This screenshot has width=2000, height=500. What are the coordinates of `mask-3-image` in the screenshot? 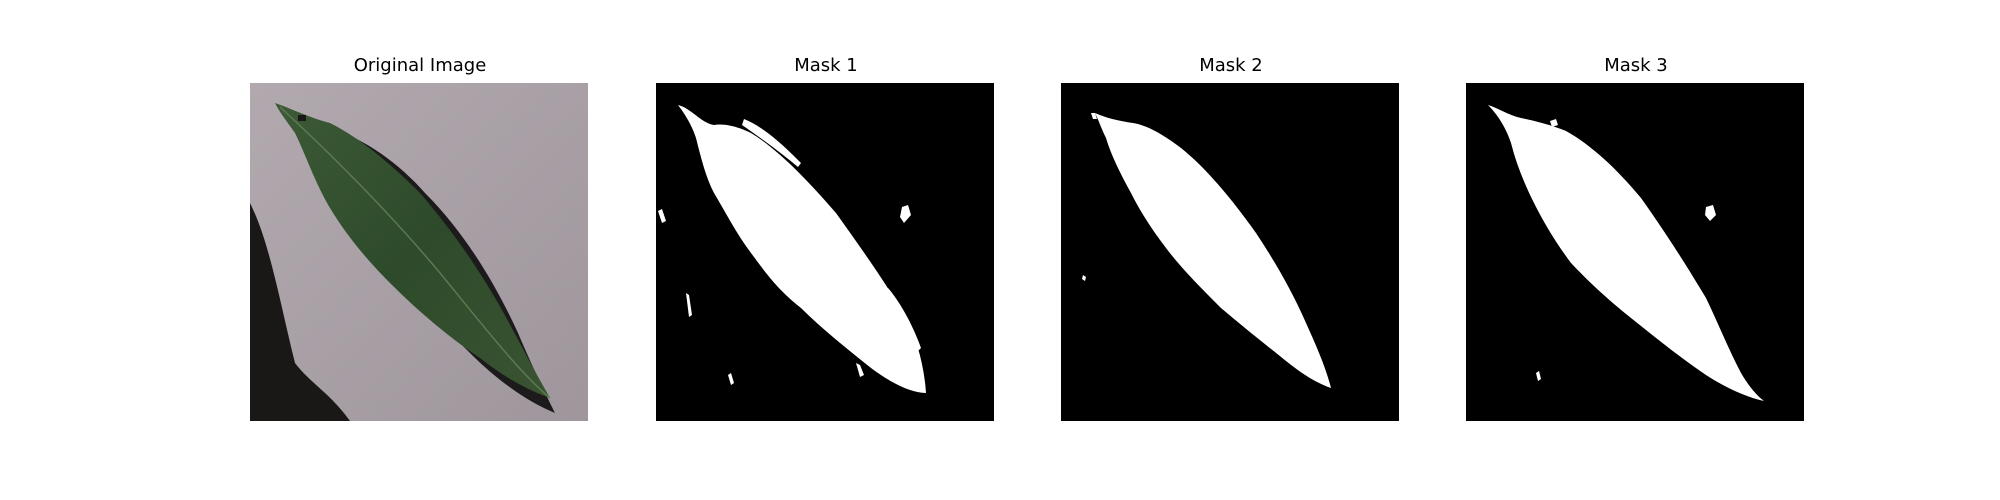 It's located at (1635, 252).